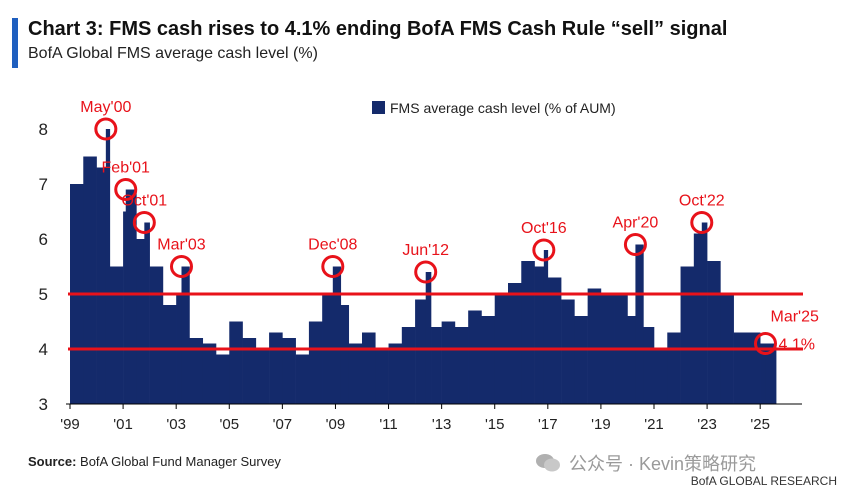 The width and height of the screenshot is (865, 497). Describe the element at coordinates (43, 239) in the screenshot. I see `y-tick-label: 6` at that location.